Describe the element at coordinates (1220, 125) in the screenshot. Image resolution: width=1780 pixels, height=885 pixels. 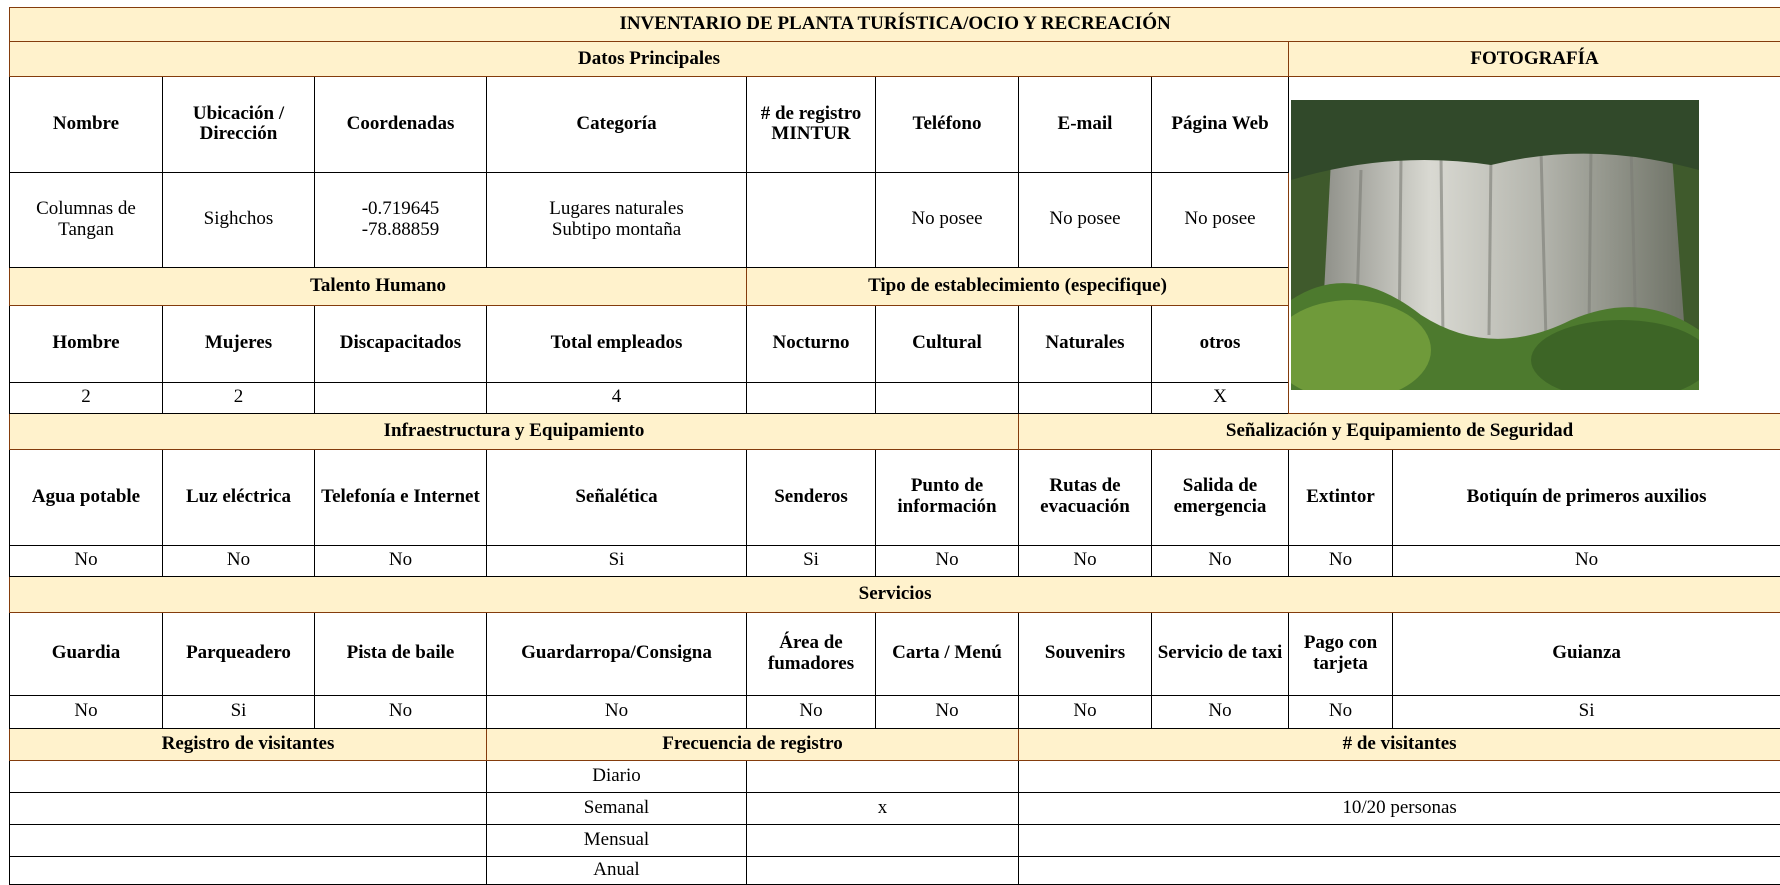
I see `column-header: Página Web` at that location.